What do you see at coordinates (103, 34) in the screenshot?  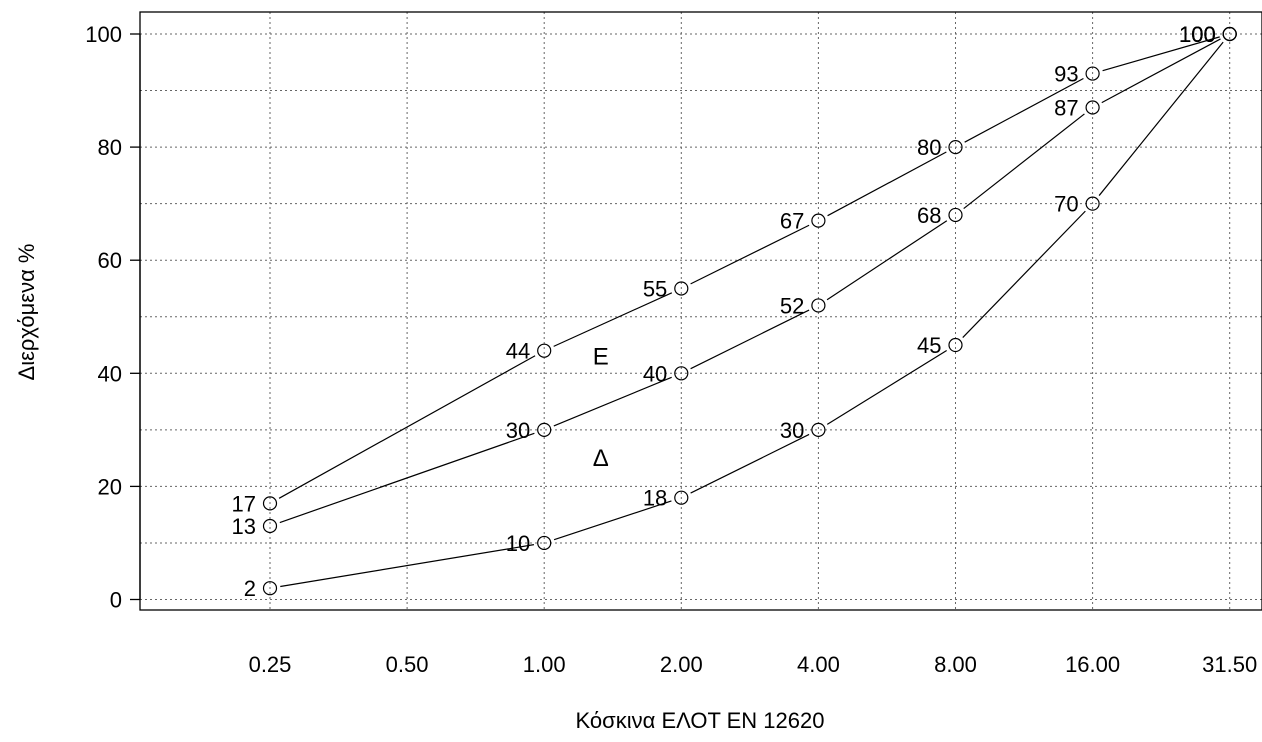 I see `y-tick-label: 100` at bounding box center [103, 34].